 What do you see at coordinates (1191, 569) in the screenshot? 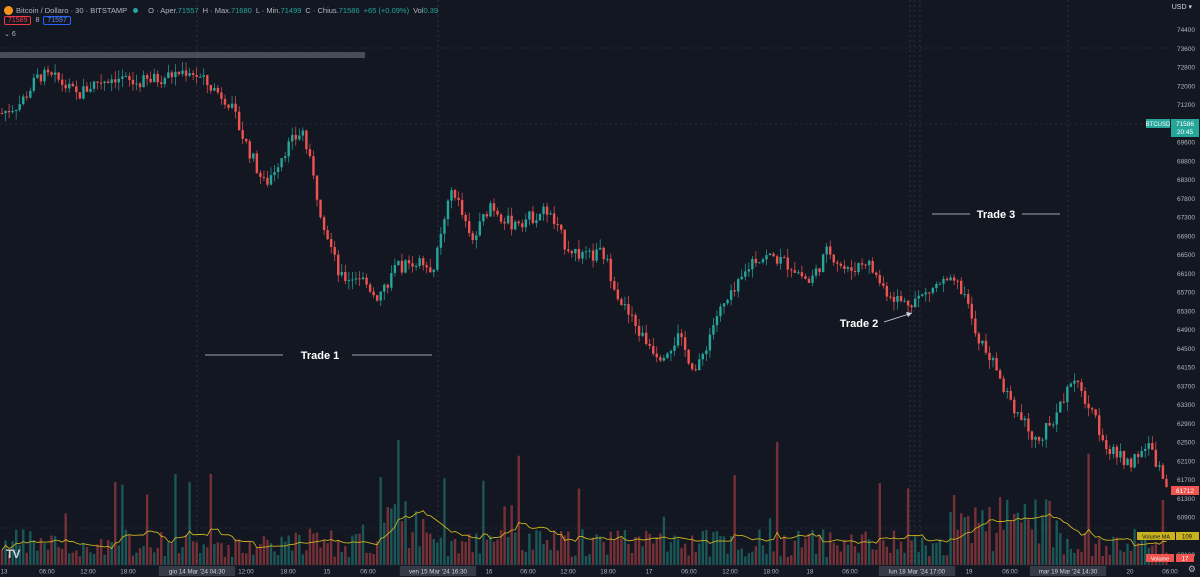
I see `gear-icon: ⚙` at bounding box center [1191, 569].